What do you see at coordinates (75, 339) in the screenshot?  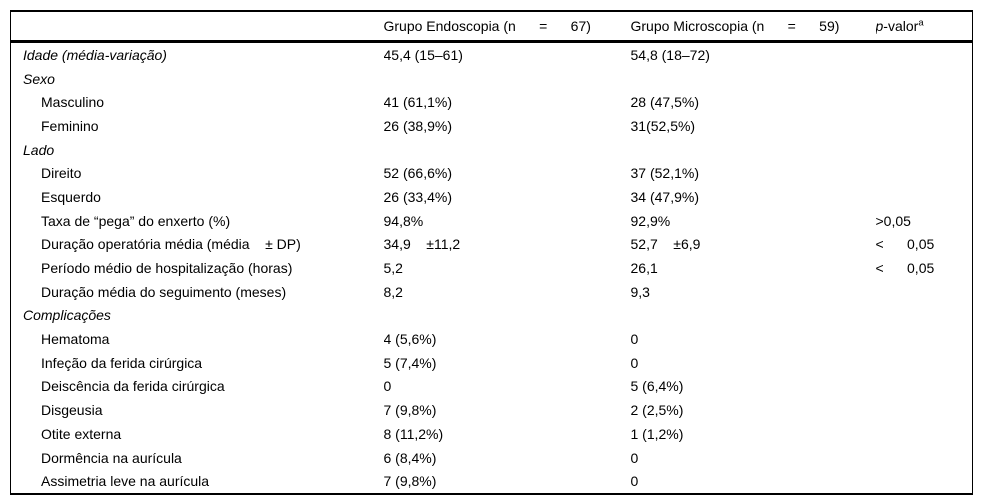 I see `row-label: Hematoma` at bounding box center [75, 339].